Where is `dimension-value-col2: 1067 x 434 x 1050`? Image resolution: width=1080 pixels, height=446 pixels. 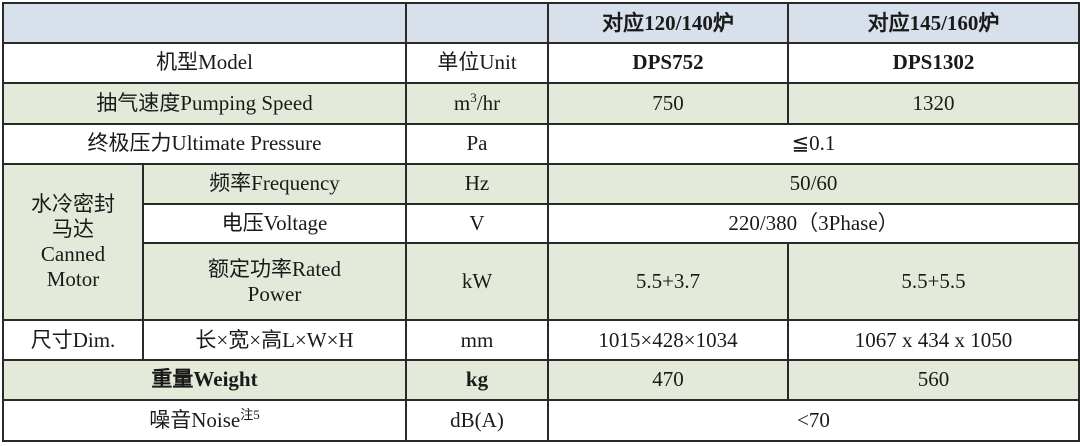
dimension-value-col2: 1067 x 434 x 1050 is located at coordinates (933, 340).